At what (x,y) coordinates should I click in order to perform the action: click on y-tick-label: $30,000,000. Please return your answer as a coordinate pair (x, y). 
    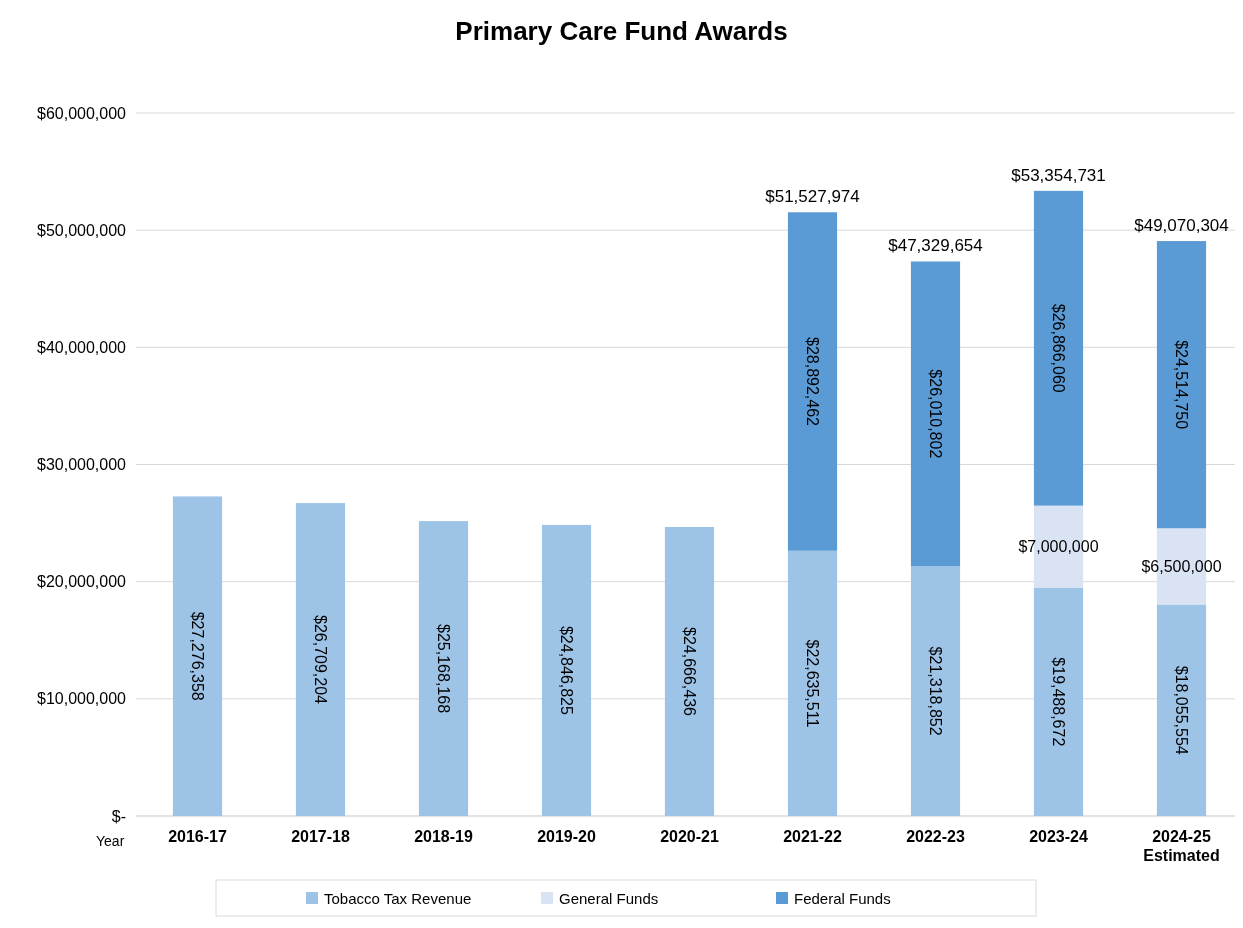
    Looking at the image, I should click on (82, 464).